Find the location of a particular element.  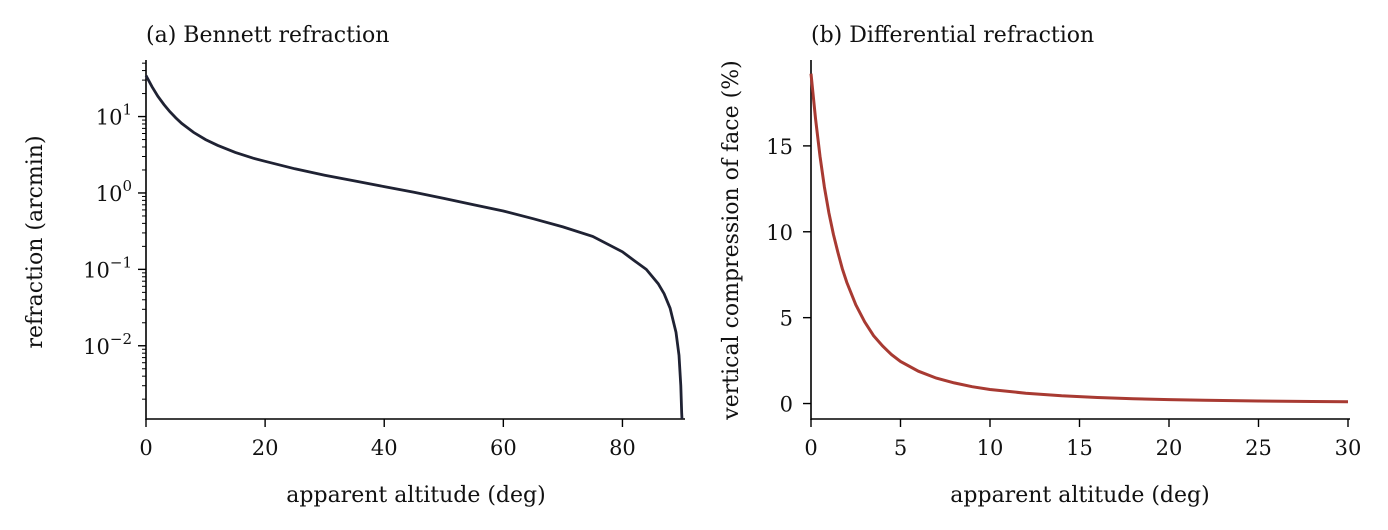

panel-b-x-axis-label: apparent altitude (deg) is located at coordinates (1079, 495).